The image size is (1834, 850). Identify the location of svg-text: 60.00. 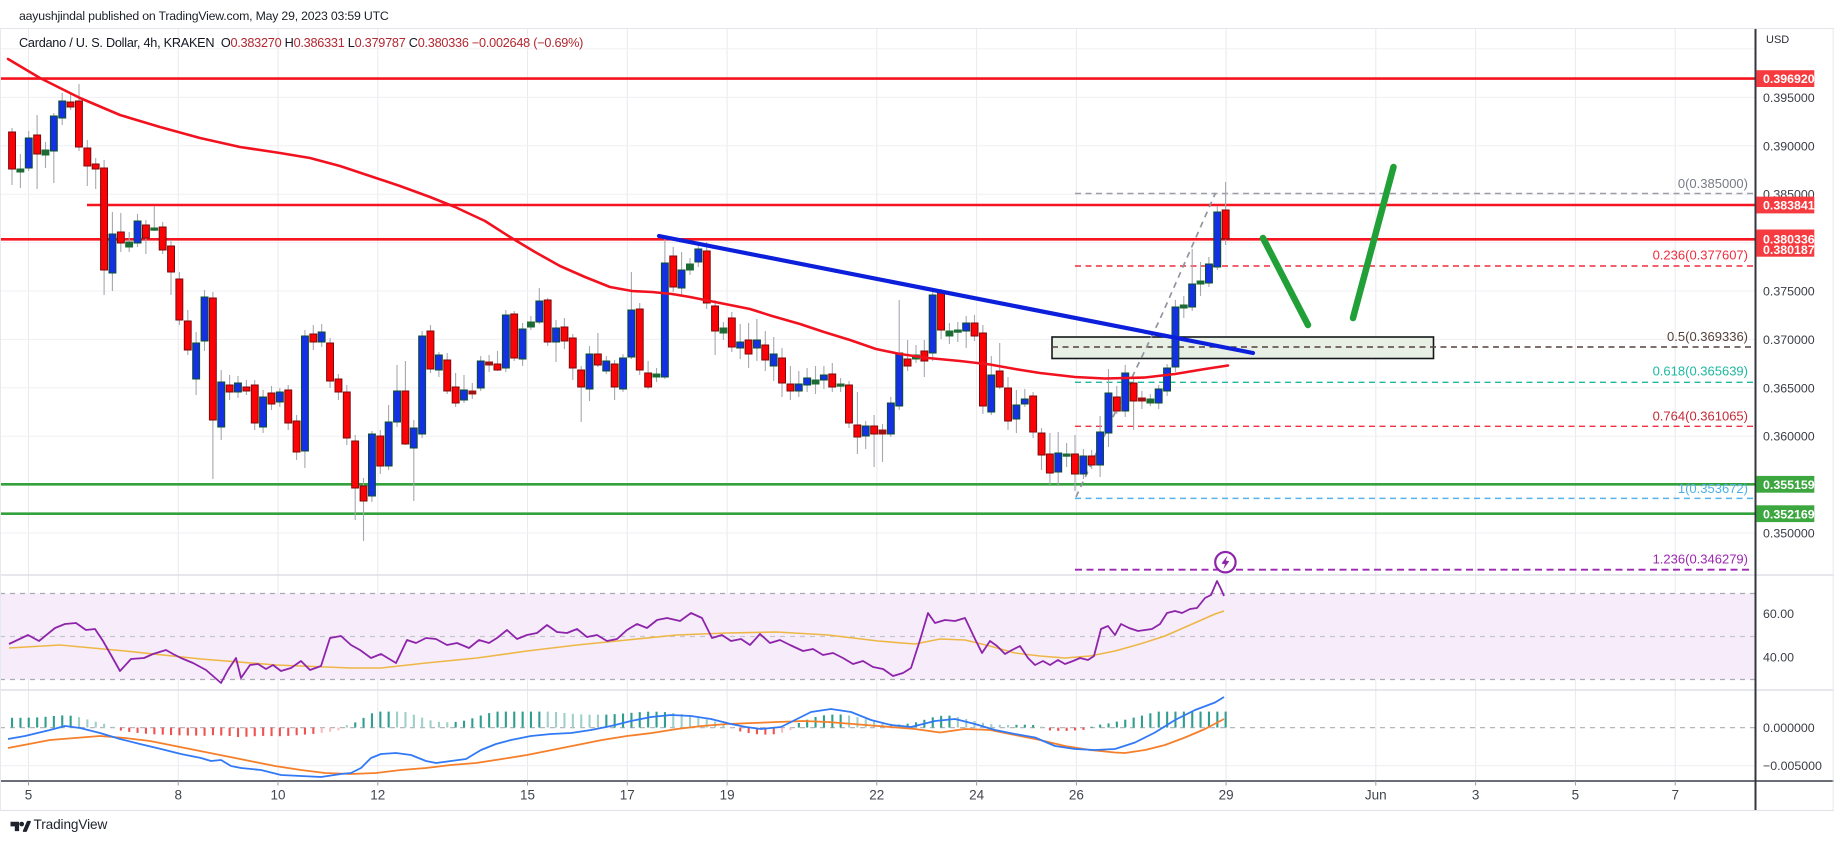
(1778, 614).